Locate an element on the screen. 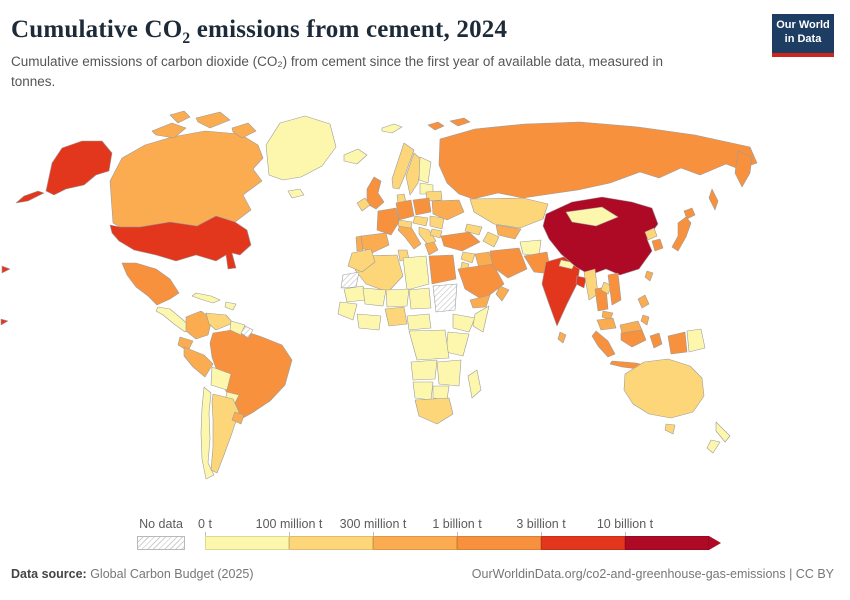 The height and width of the screenshot is (600, 850). country-kenya-tanzania is located at coordinates (457, 344).